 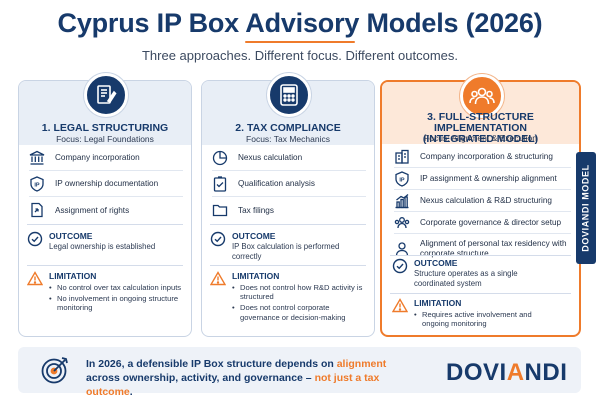 What do you see at coordinates (300, 42) in the screenshot?
I see `title-underline` at bounding box center [300, 42].